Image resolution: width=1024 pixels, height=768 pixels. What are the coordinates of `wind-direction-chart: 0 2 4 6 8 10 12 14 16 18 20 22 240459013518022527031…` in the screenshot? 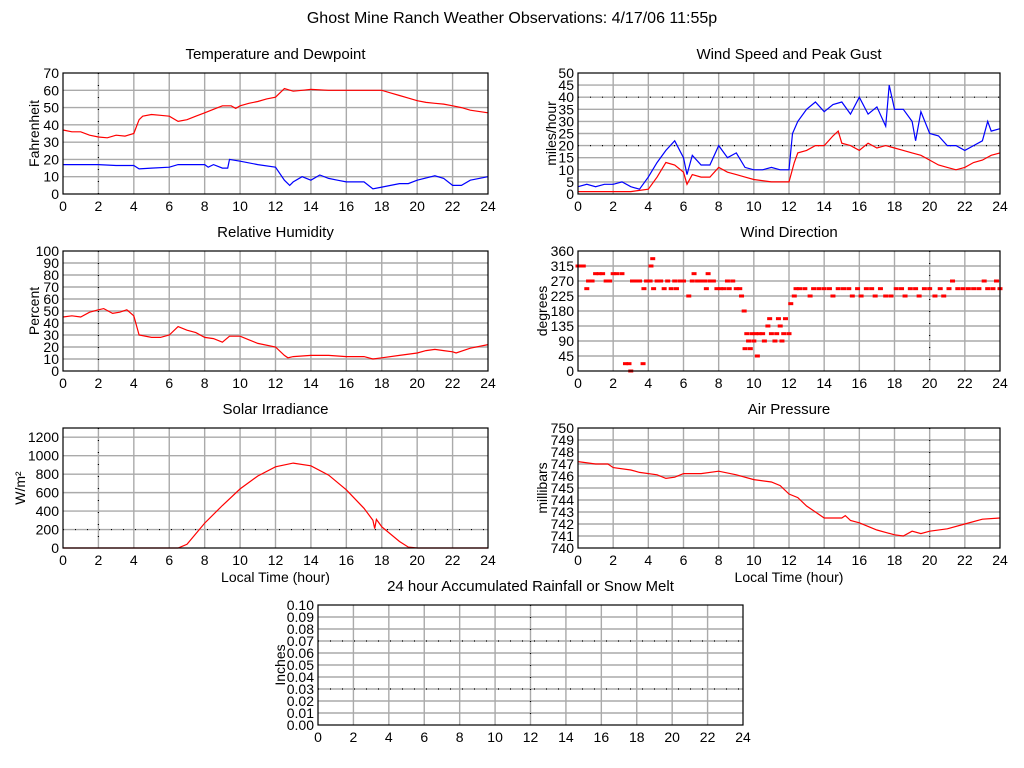 It's located at (771, 307).